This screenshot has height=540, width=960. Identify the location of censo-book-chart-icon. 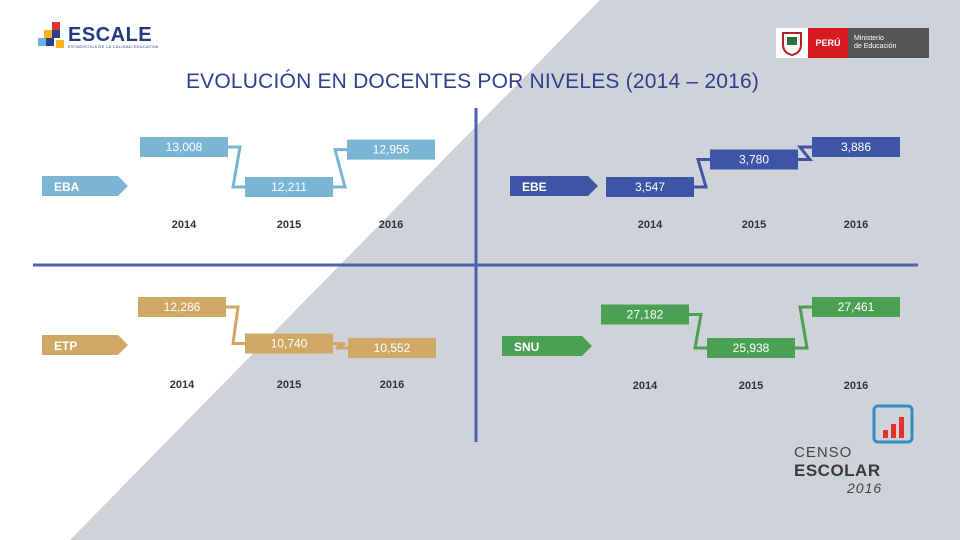
(893, 424).